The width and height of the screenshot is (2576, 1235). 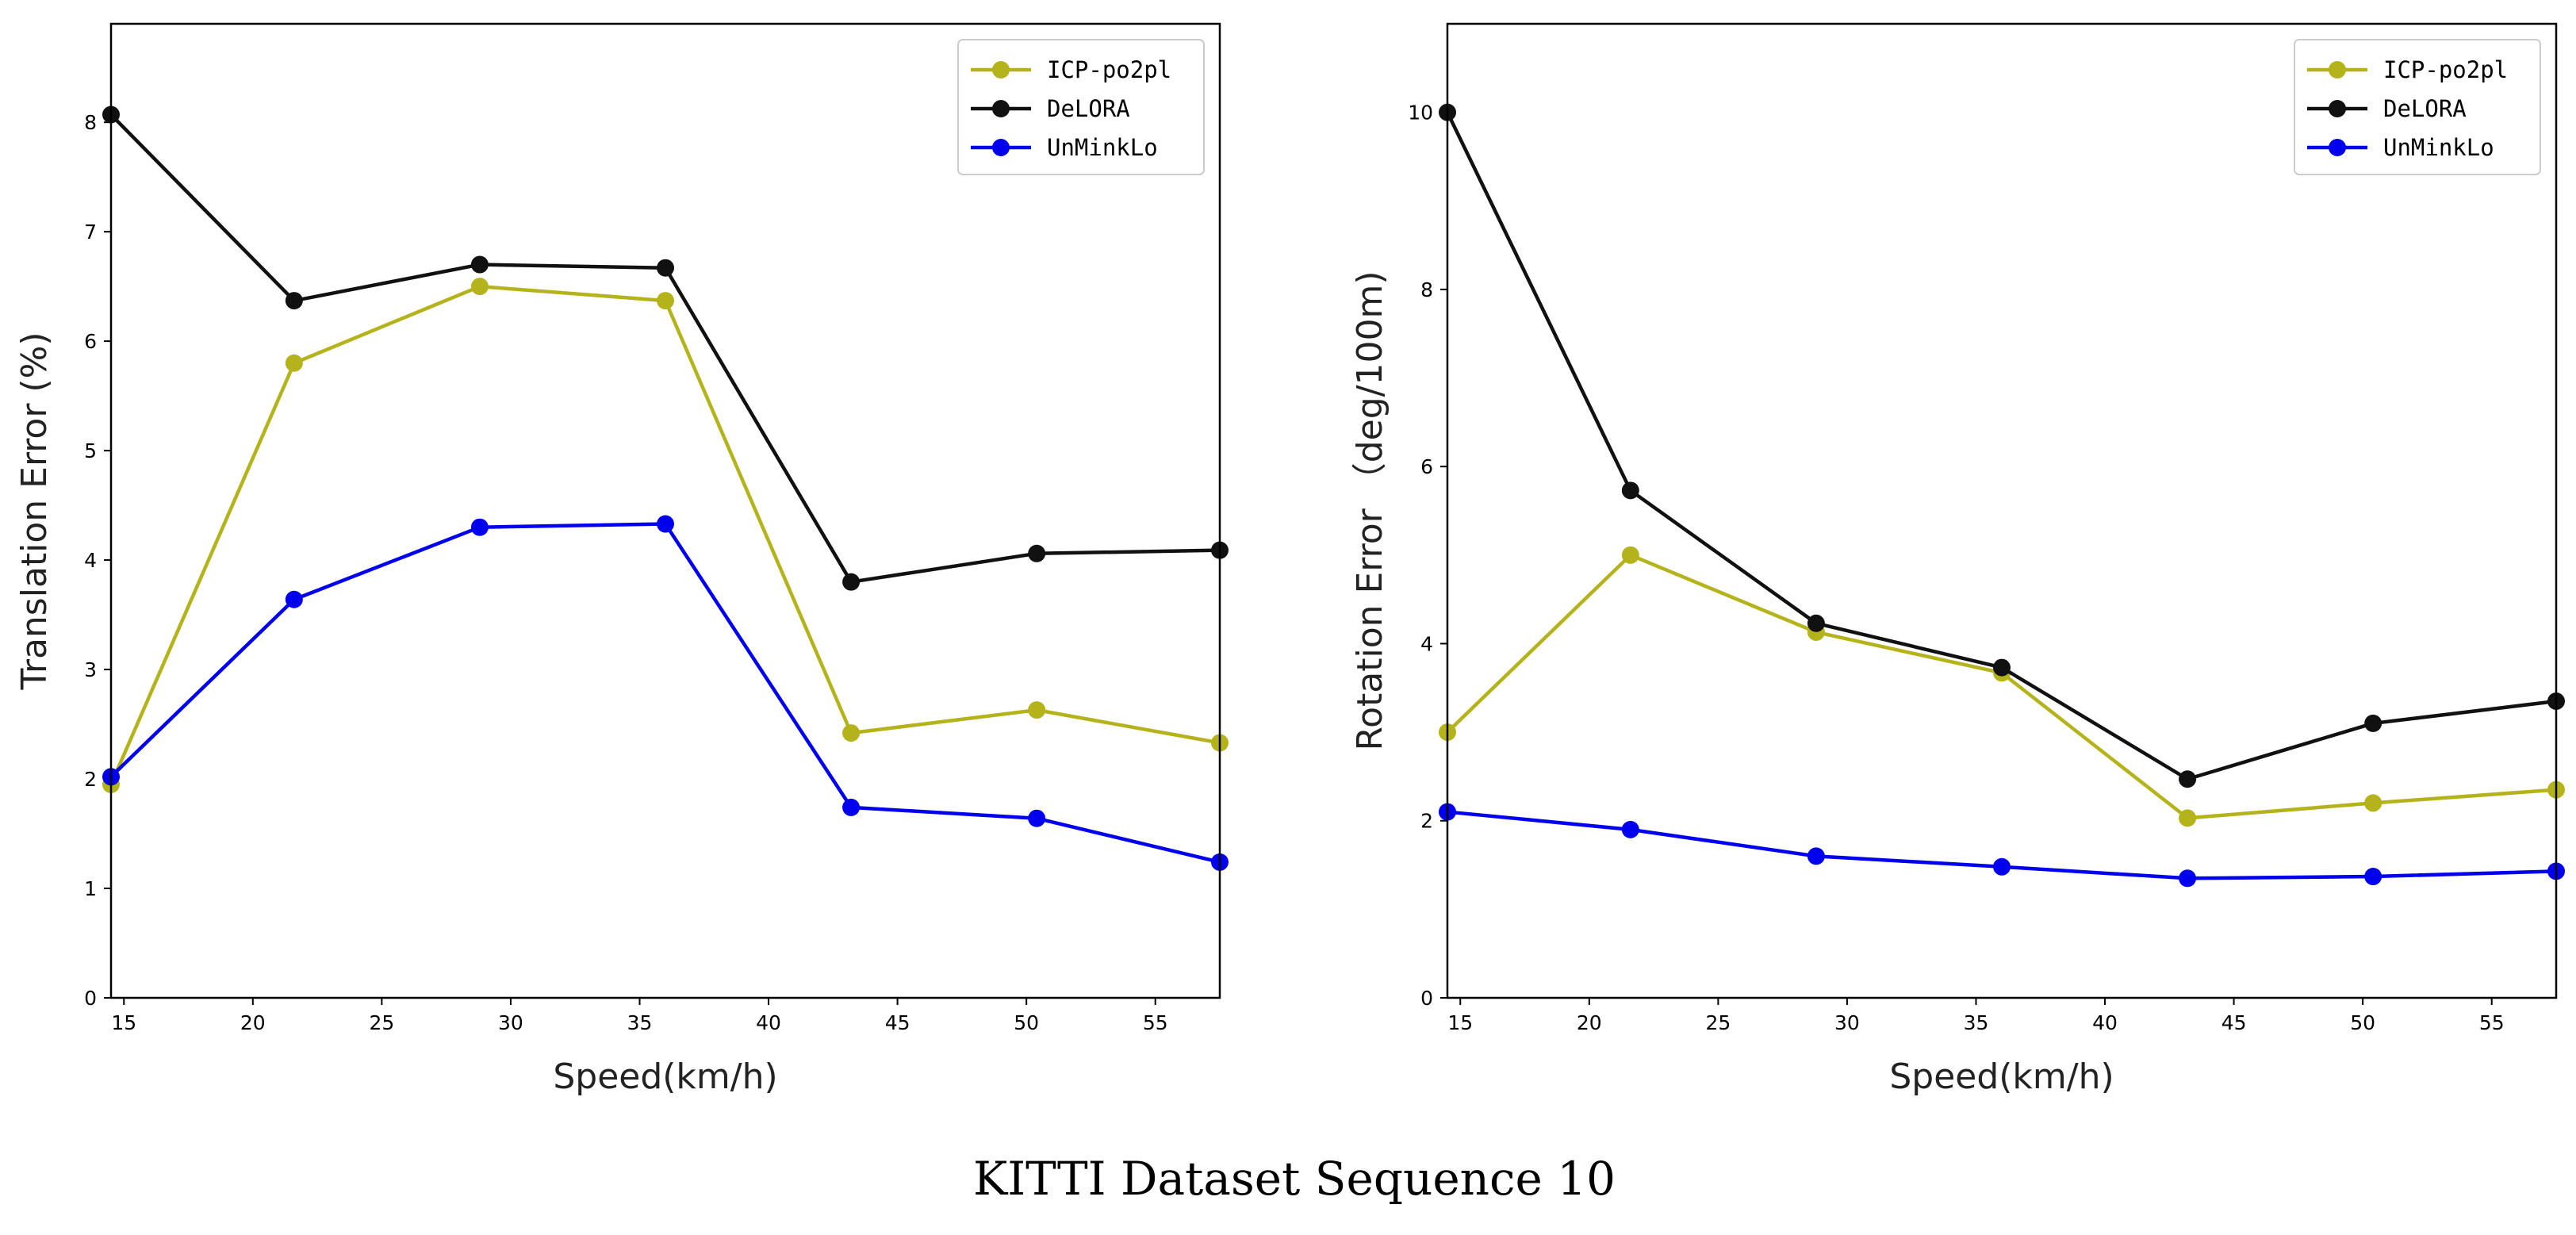 I want to click on series-line-icp-po2pl, so click(x=2002, y=687).